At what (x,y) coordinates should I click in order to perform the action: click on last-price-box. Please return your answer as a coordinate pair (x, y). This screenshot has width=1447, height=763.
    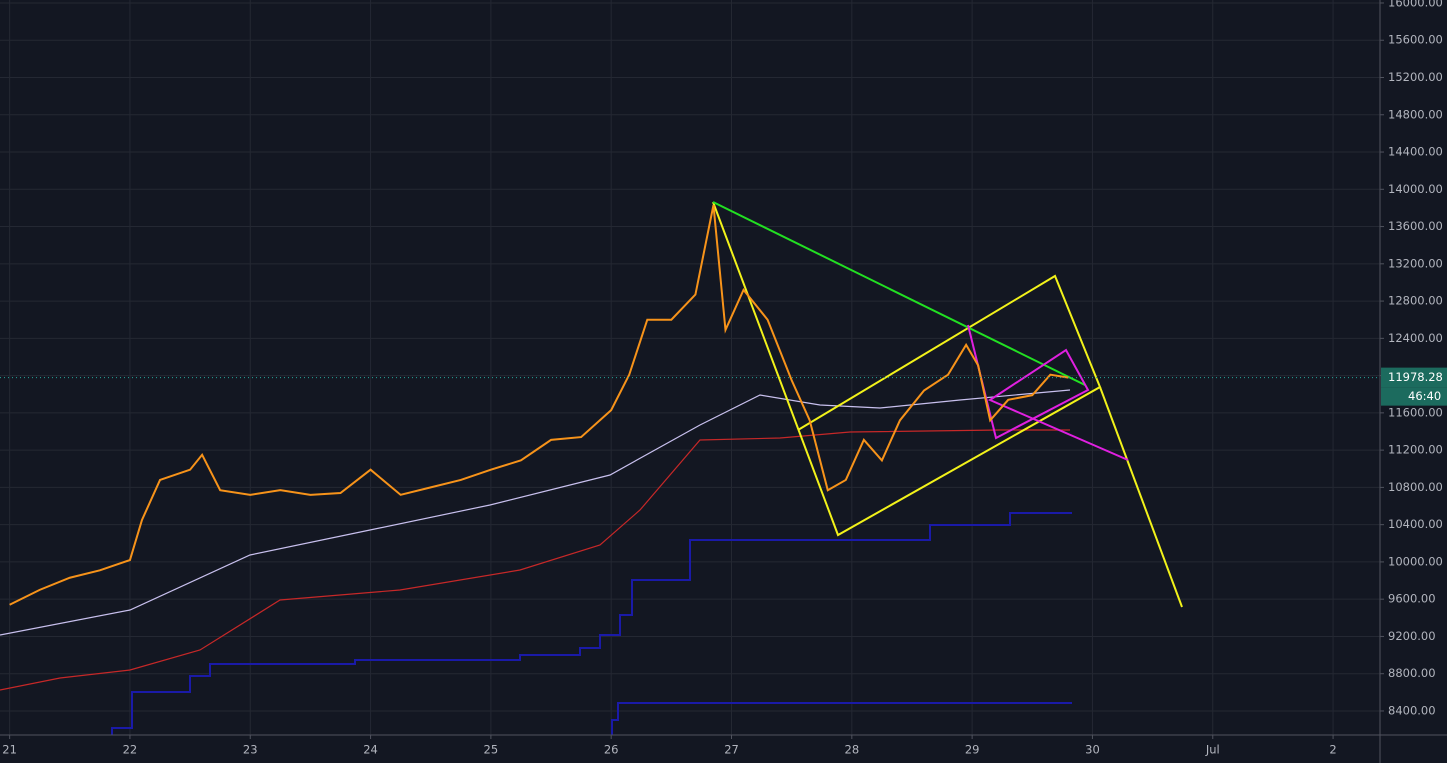
    Looking at the image, I should click on (1414, 377).